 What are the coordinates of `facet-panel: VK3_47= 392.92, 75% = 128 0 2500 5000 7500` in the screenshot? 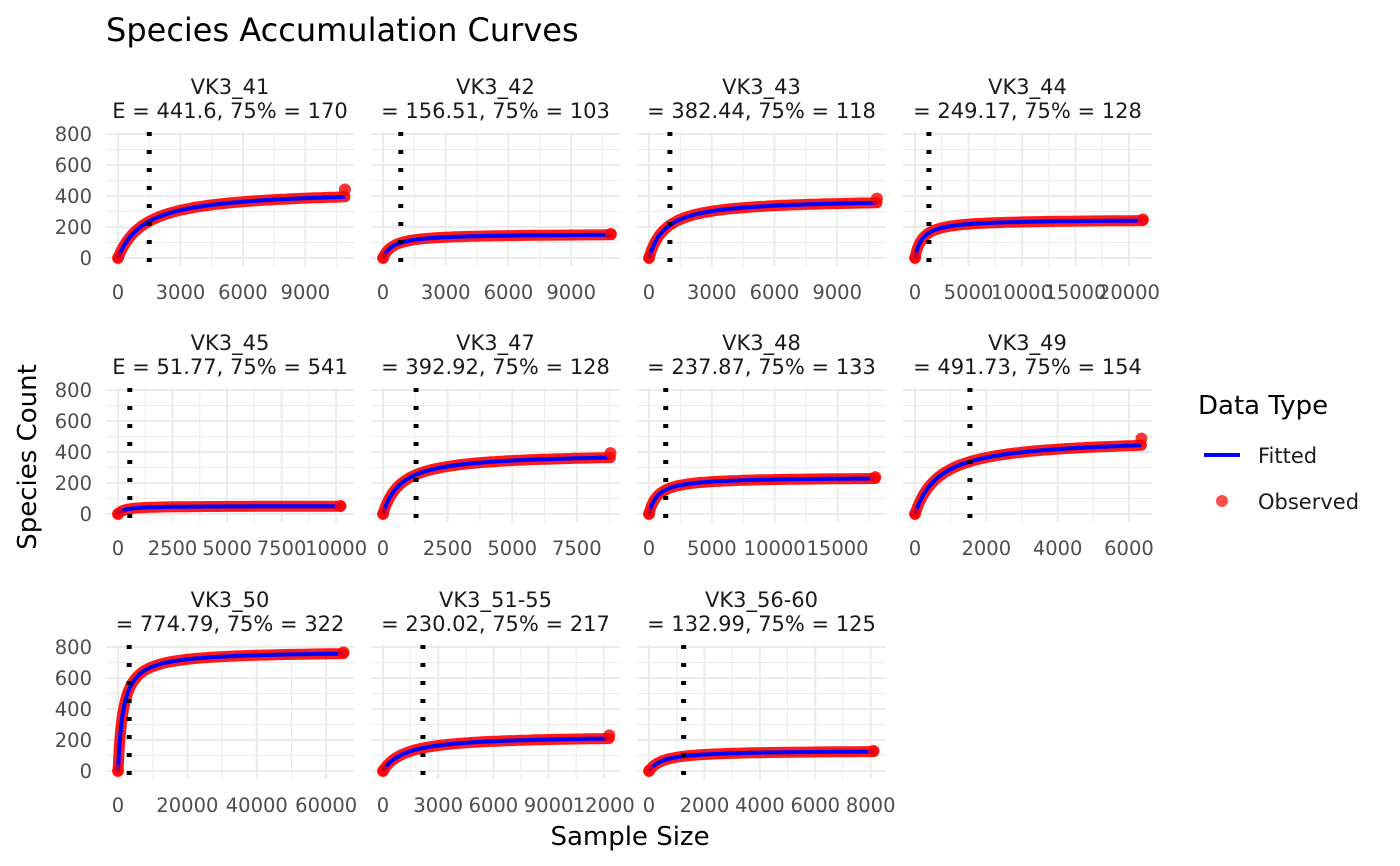 It's located at (495, 445).